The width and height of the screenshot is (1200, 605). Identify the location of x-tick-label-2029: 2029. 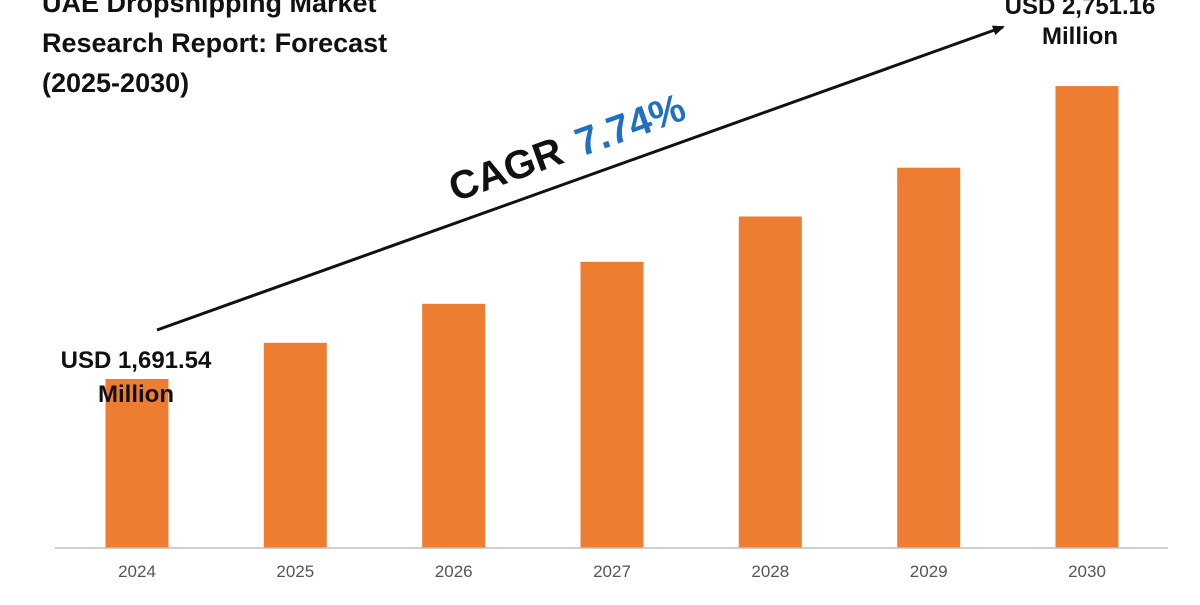
(929, 571).